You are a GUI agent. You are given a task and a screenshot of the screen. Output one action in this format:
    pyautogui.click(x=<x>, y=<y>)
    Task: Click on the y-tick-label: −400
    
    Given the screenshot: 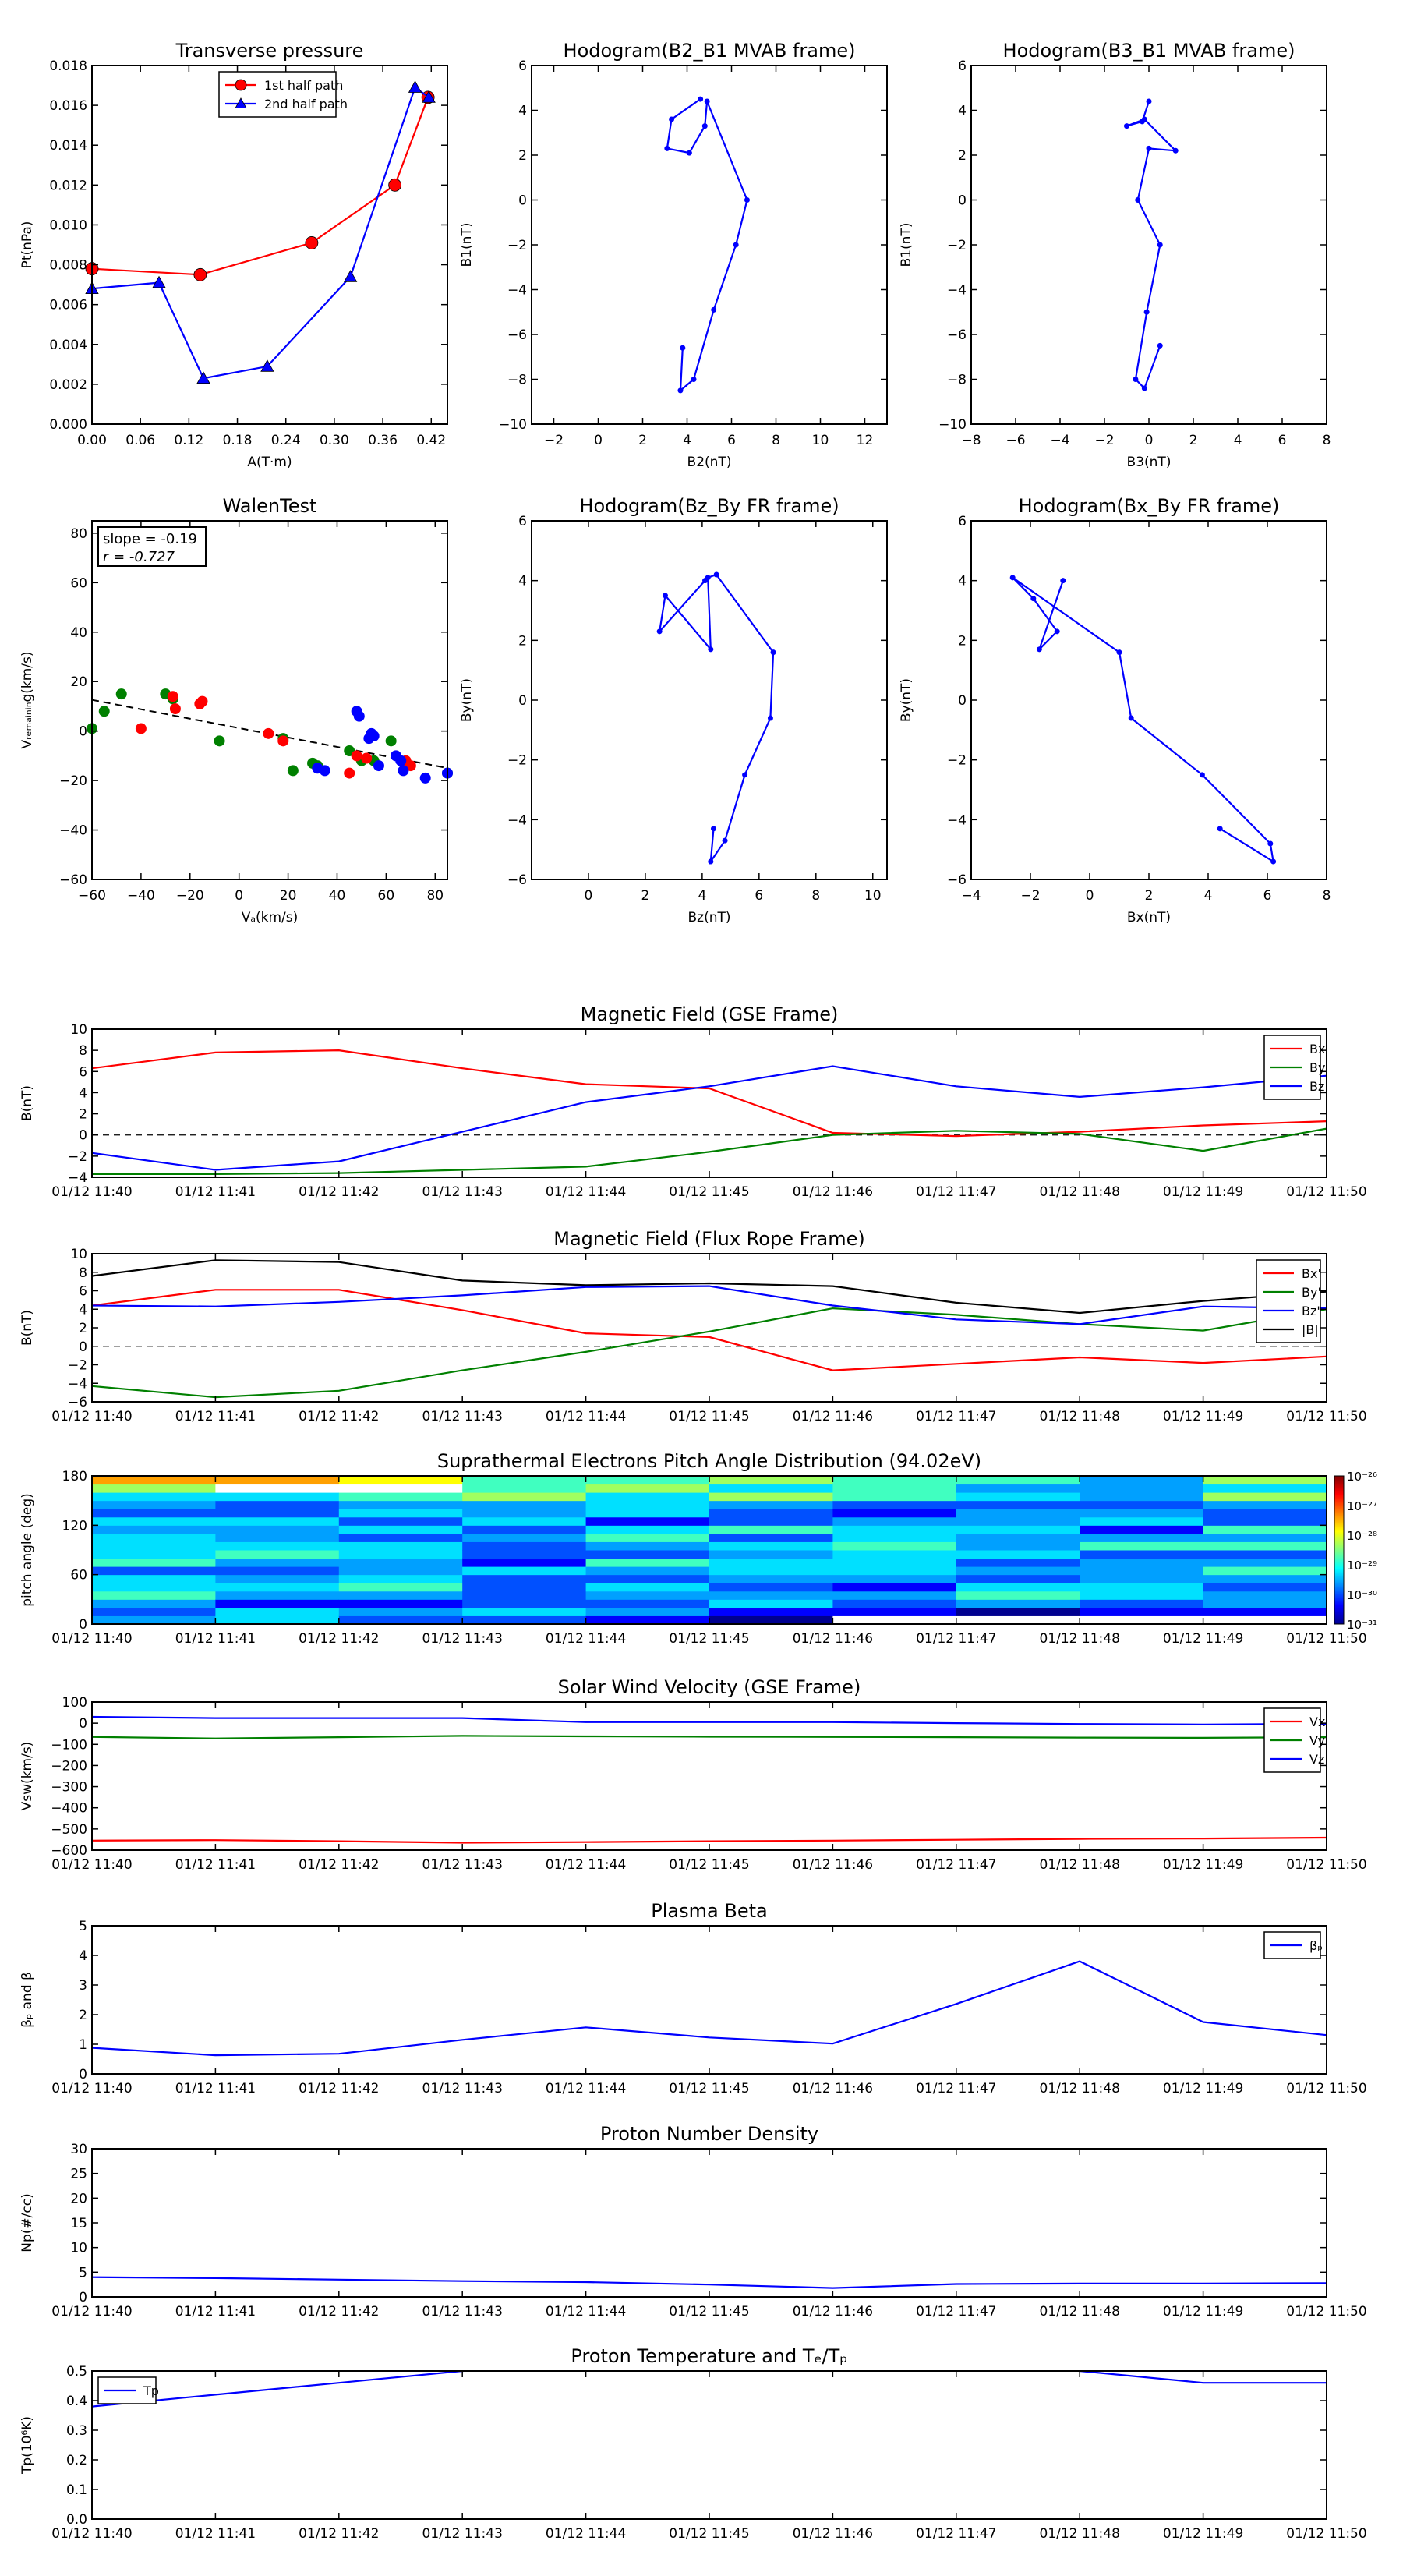 What is the action you would take?
    pyautogui.click(x=69, y=1809)
    